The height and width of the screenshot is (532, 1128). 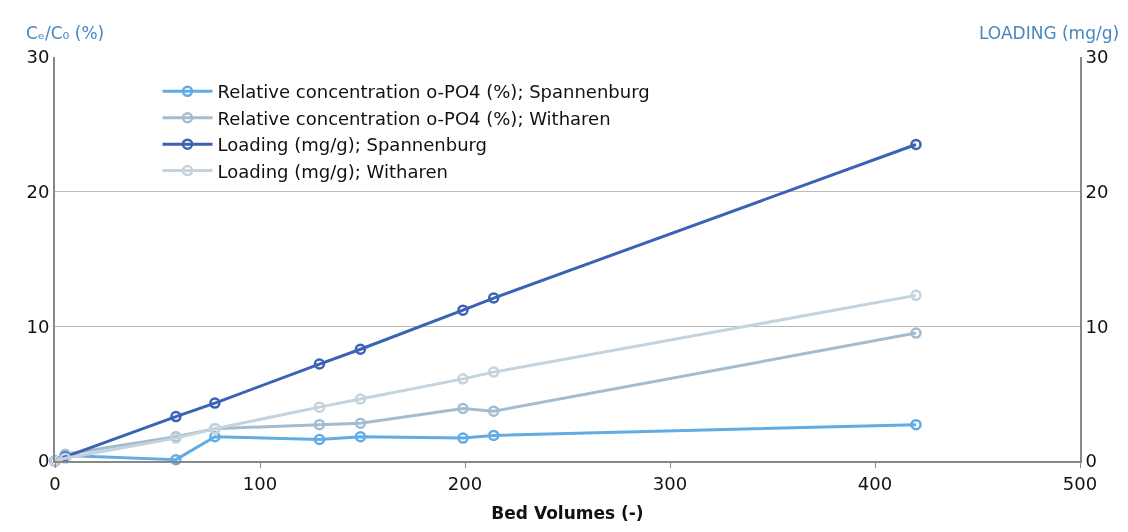 I want to click on x-tick-label: 300, so click(x=670, y=483).